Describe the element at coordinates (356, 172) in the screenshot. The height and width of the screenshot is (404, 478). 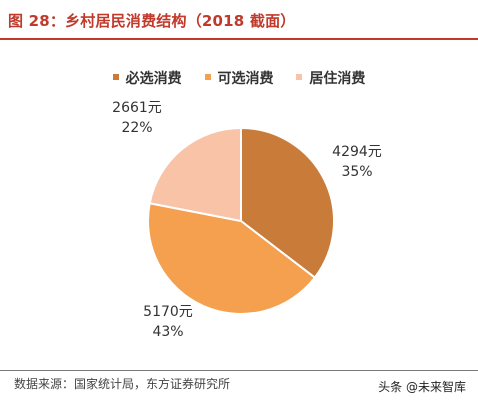
I see `pie-percent-label-essential: 35%` at that location.